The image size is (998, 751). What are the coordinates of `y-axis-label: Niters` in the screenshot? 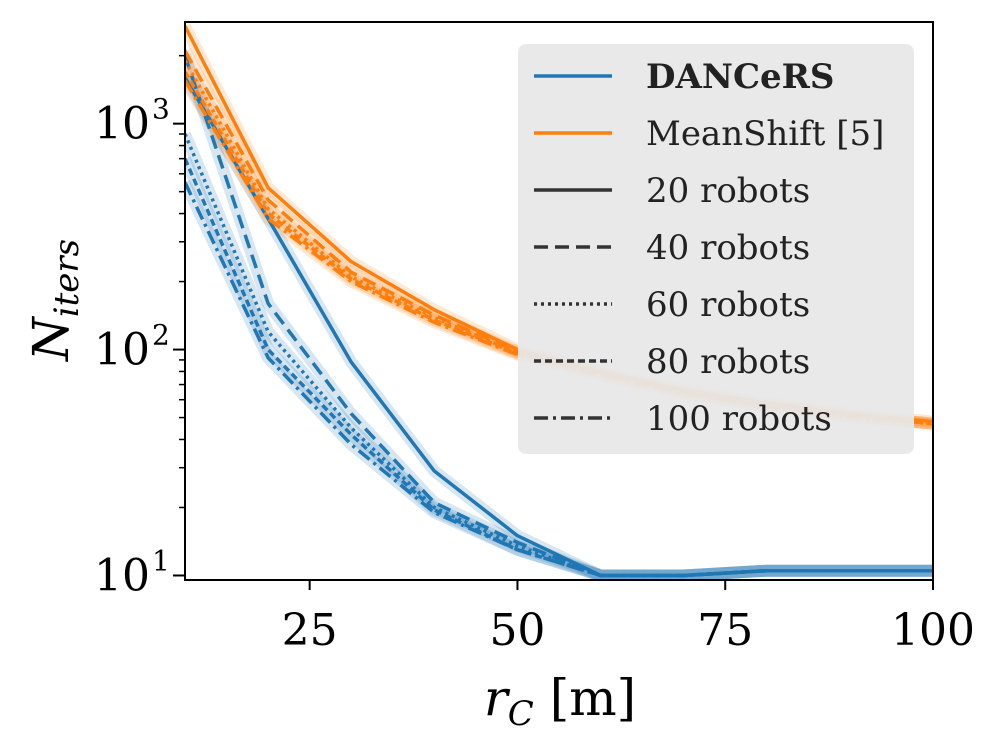 It's located at (54, 300).